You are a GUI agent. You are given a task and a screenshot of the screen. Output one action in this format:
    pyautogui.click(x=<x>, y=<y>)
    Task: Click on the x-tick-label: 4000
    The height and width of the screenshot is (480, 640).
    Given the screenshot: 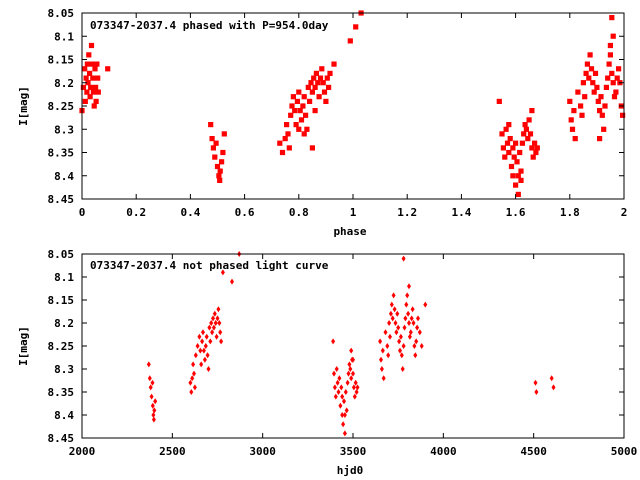 What is the action you would take?
    pyautogui.click(x=443, y=451)
    